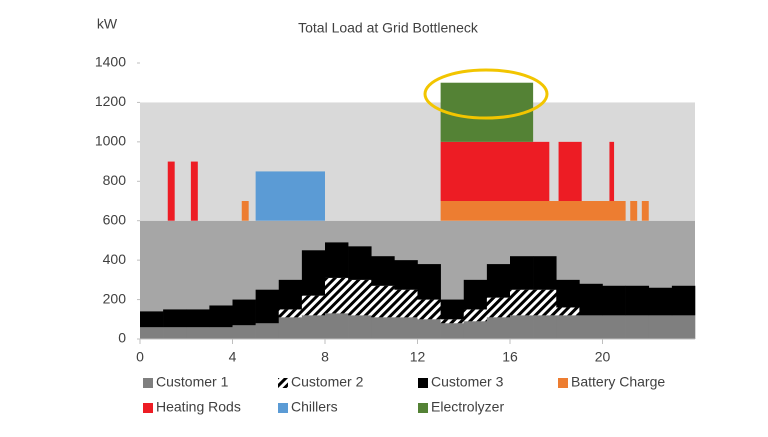 Image resolution: width=768 pixels, height=437 pixels. What do you see at coordinates (327, 382) in the screenshot?
I see `legend-label: Customer 2` at bounding box center [327, 382].